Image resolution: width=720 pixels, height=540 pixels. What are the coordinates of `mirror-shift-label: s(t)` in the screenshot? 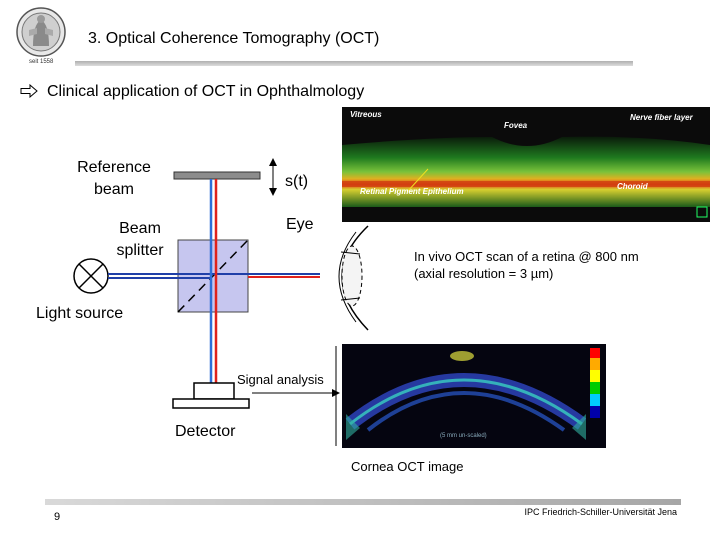 It's located at (297, 181).